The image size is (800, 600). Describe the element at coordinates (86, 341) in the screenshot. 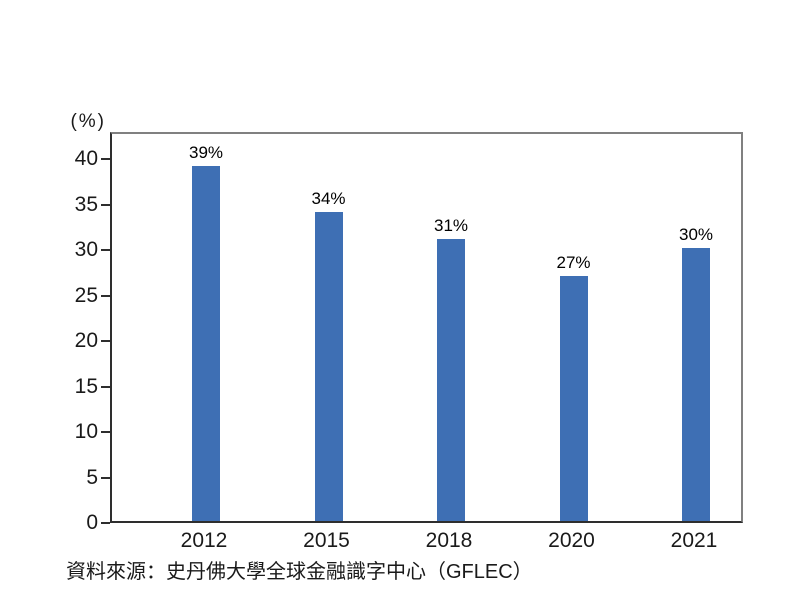

I see `y-tick-label: 20` at that location.